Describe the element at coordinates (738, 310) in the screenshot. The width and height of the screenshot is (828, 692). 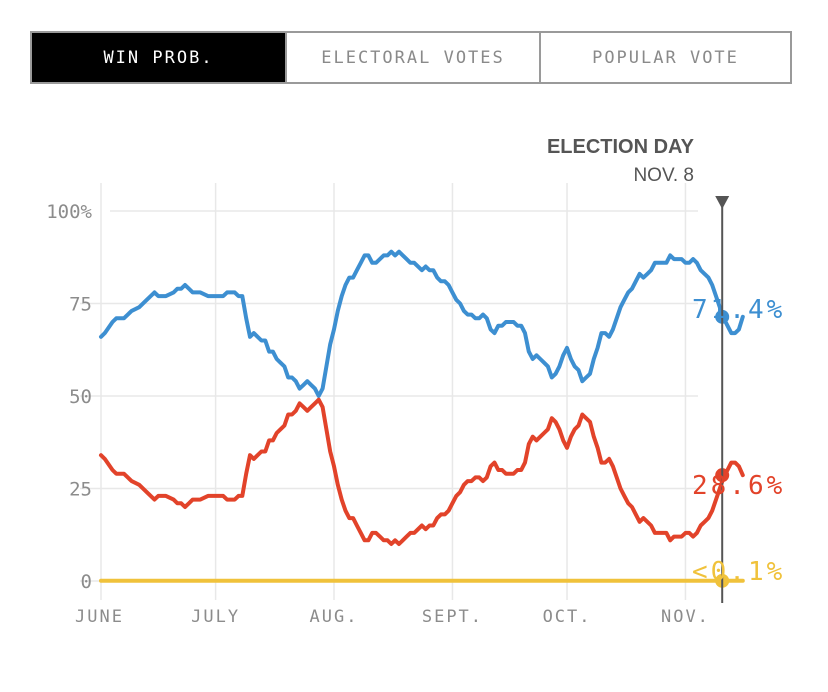
I see `end-value-label-blue: 71.4%` at that location.